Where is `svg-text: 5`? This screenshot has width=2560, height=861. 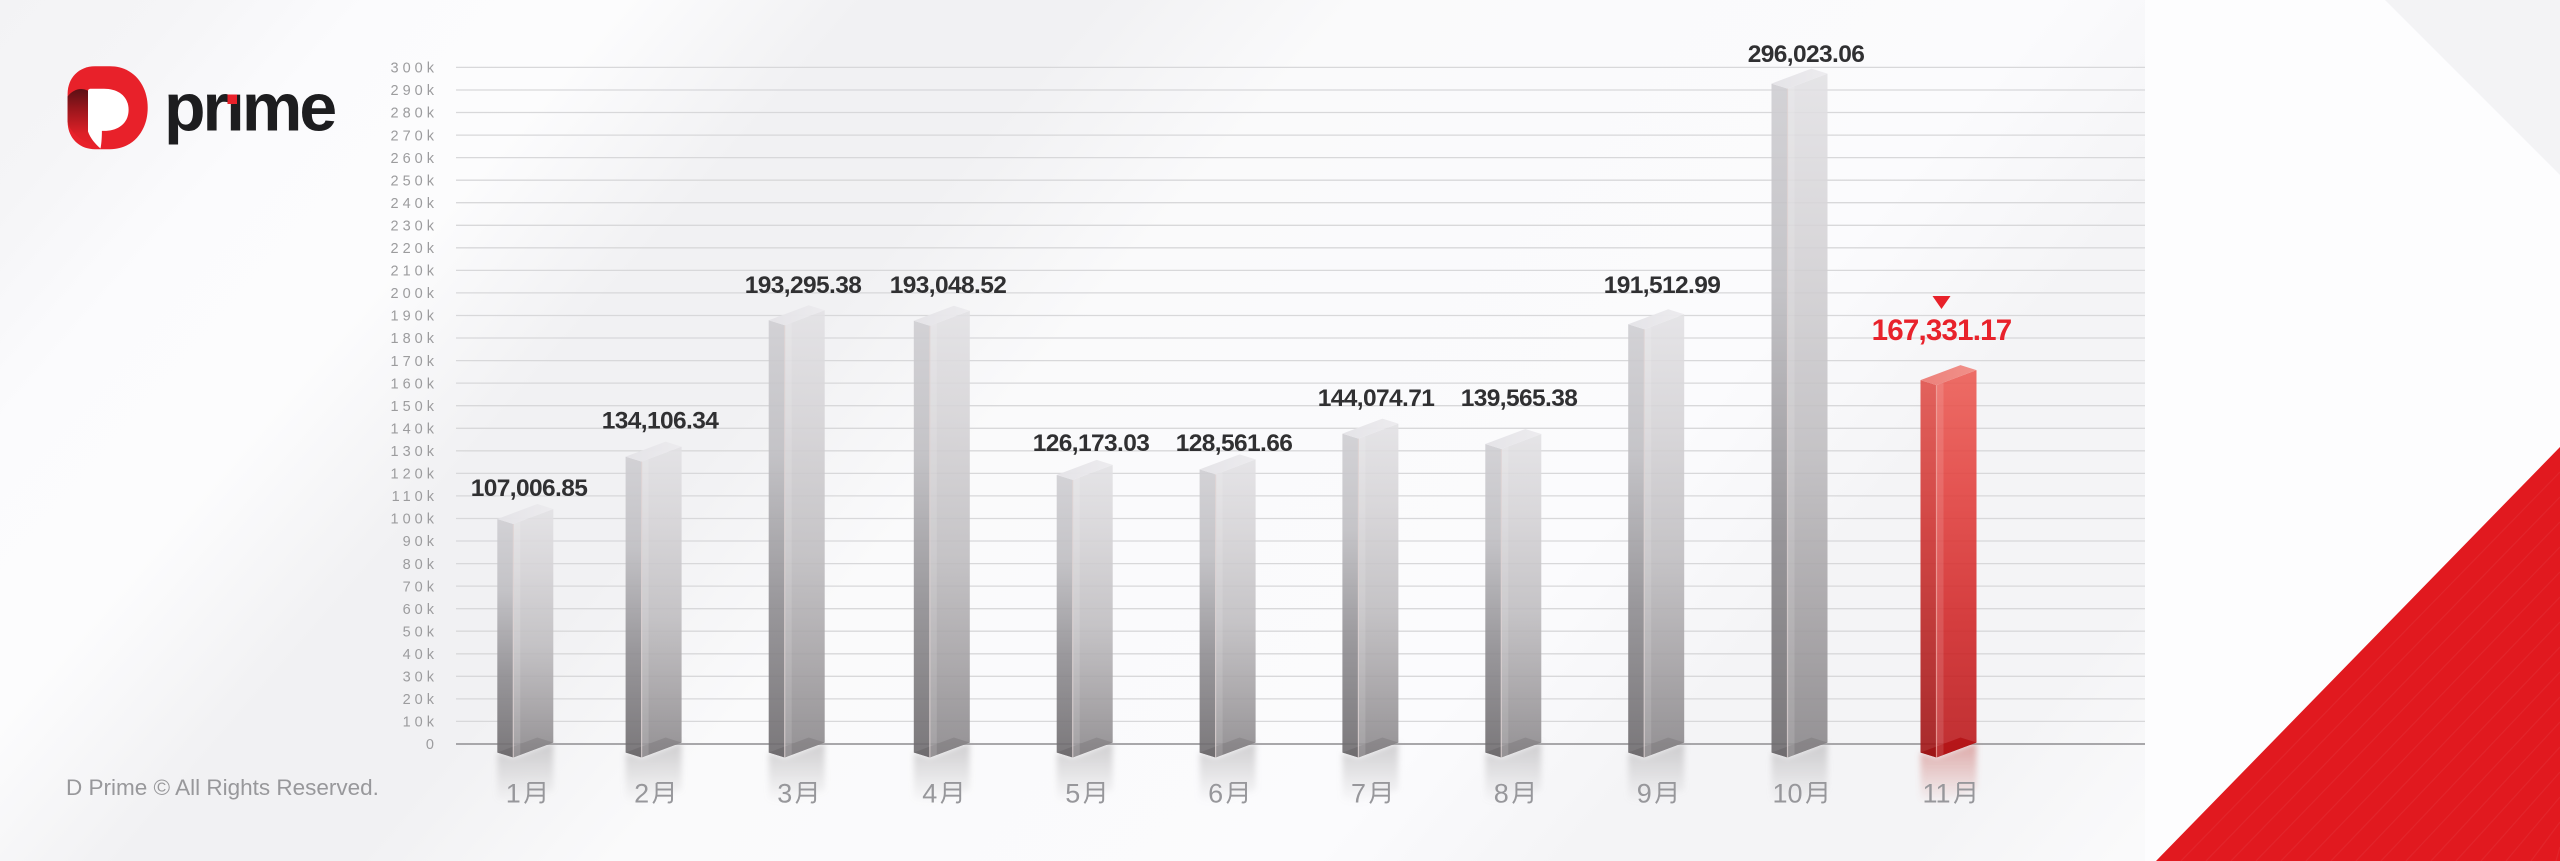 svg-text: 5 is located at coordinates (1072, 794).